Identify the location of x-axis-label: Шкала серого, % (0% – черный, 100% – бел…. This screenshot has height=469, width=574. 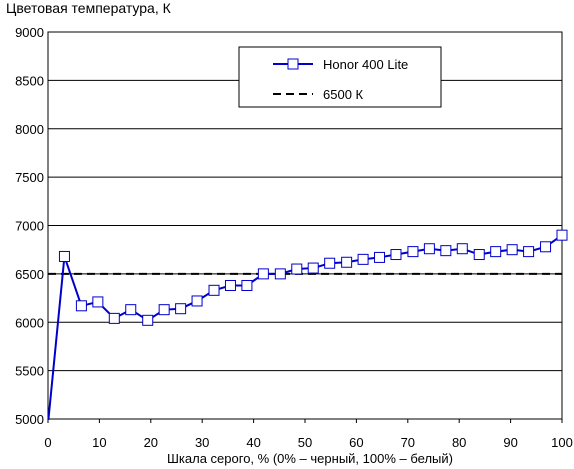
(310, 458).